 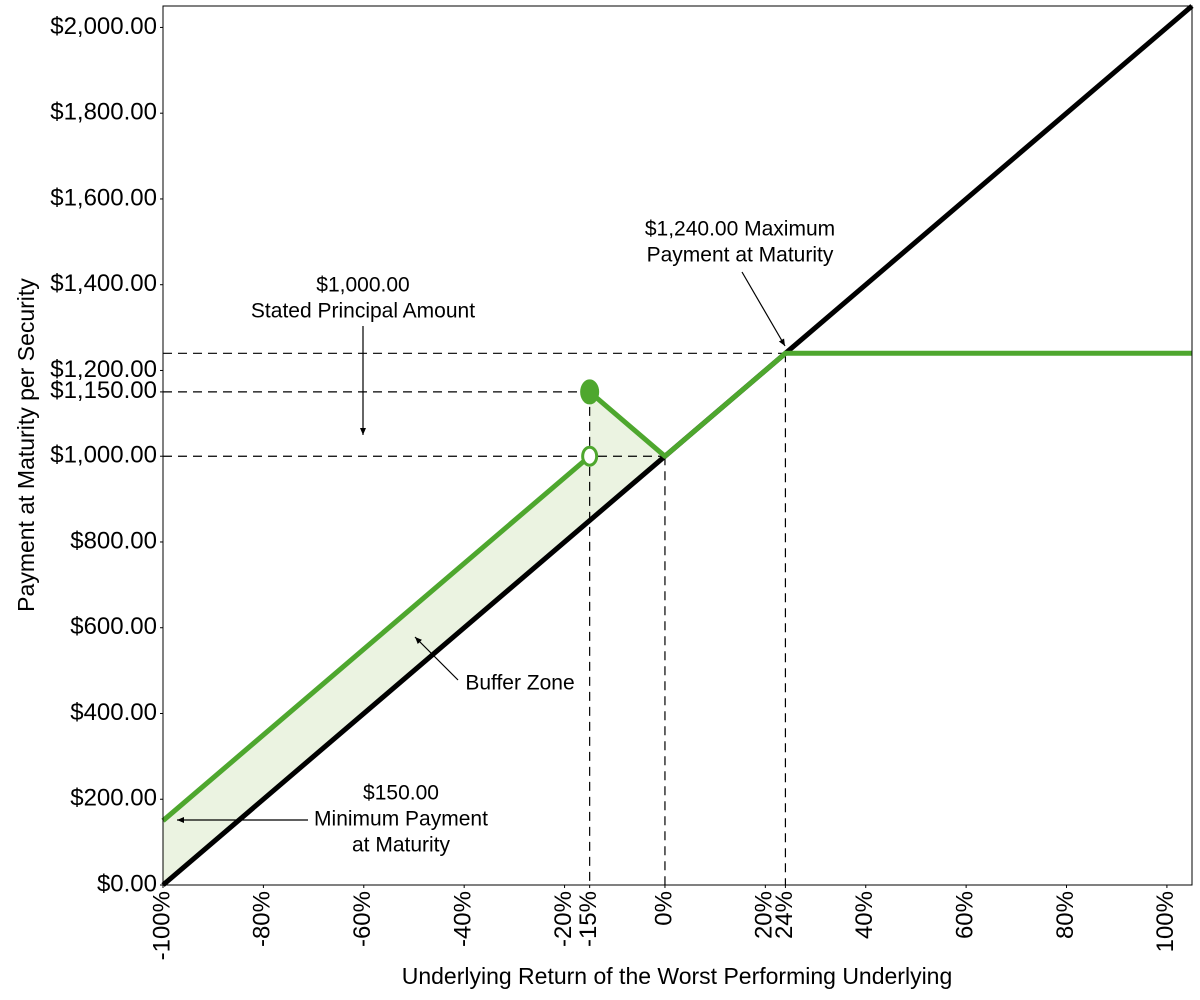 I want to click on y-axis-title: Payment at Maturity per Security, so click(x=26, y=445).